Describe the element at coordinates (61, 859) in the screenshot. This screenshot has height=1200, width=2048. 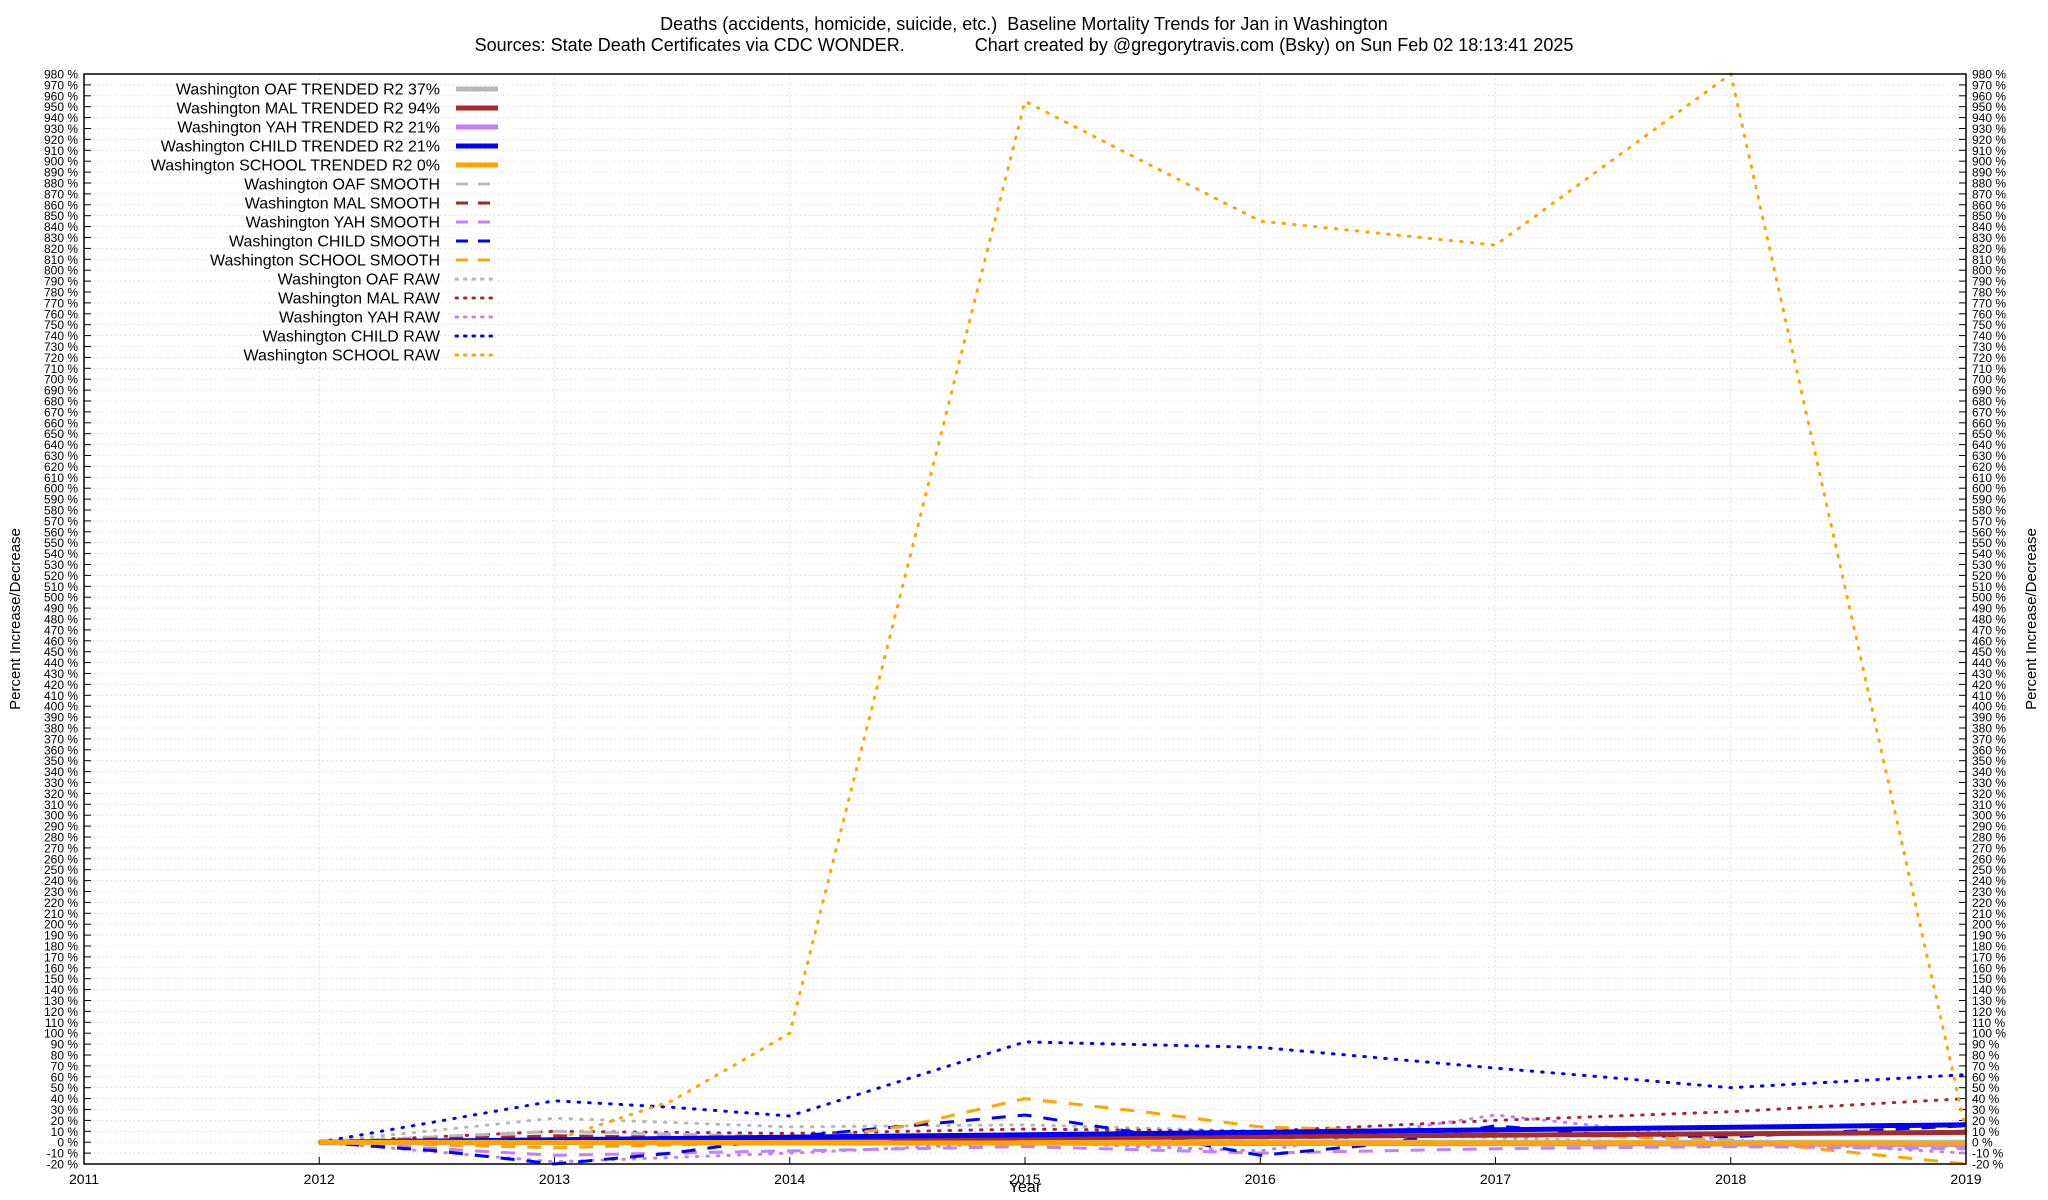
I see `y-tick-label: 260 %` at that location.